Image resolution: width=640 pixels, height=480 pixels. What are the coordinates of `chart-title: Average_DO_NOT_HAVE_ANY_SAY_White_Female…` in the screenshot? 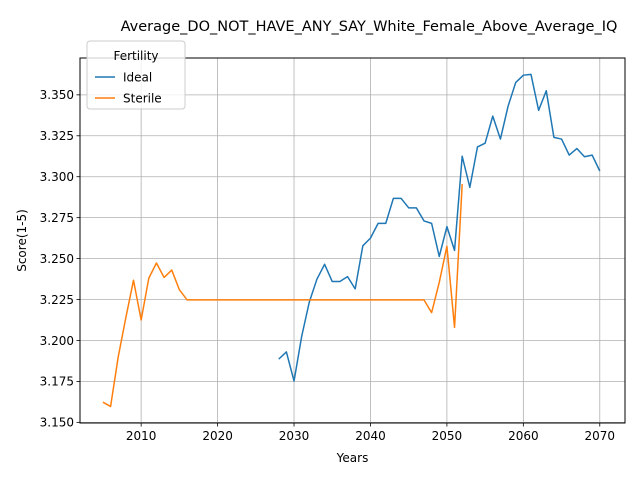 It's located at (369, 27).